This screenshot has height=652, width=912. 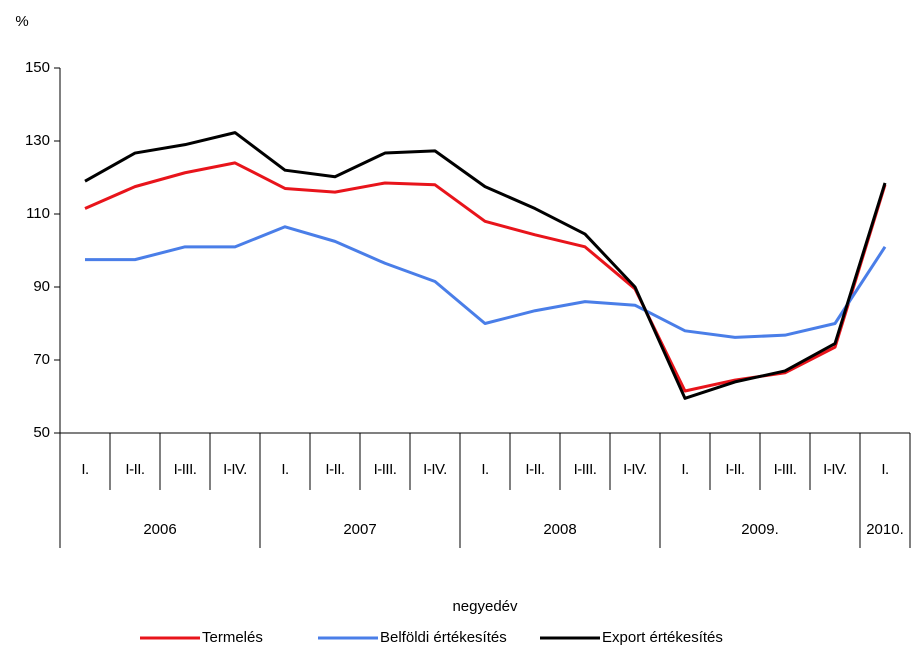 I want to click on group-label: 2007, so click(x=359, y=529).